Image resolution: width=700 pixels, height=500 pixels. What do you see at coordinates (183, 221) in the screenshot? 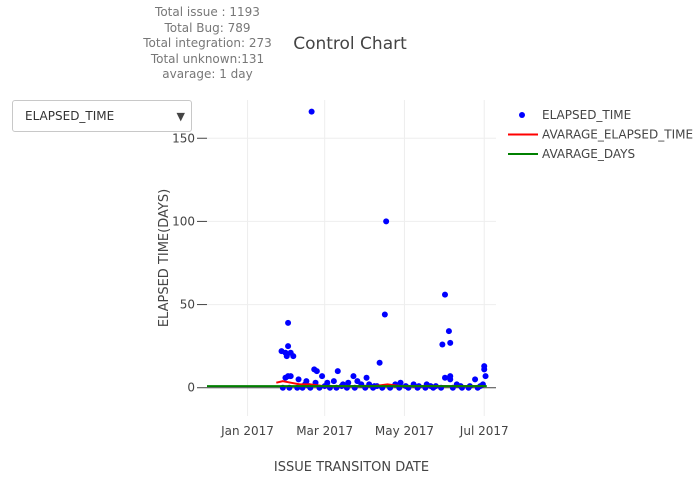
I see `y-tick-label: 100` at bounding box center [183, 221].